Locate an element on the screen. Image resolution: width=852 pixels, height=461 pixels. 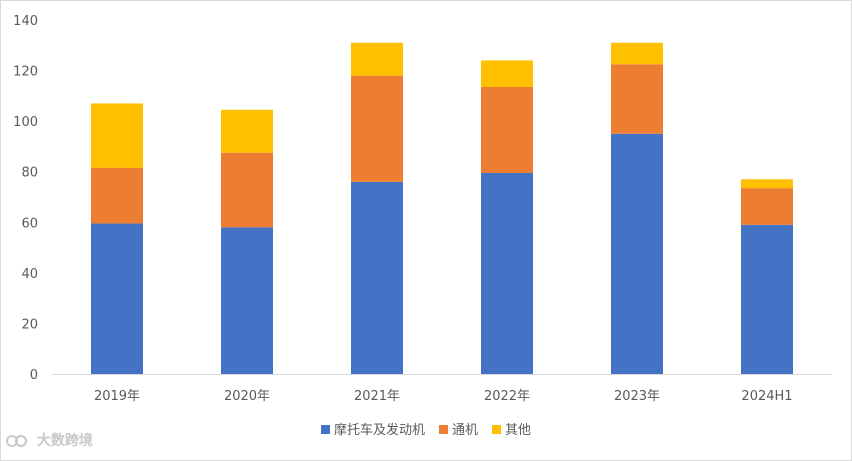
x-tick-label: 2023年 is located at coordinates (637, 396).